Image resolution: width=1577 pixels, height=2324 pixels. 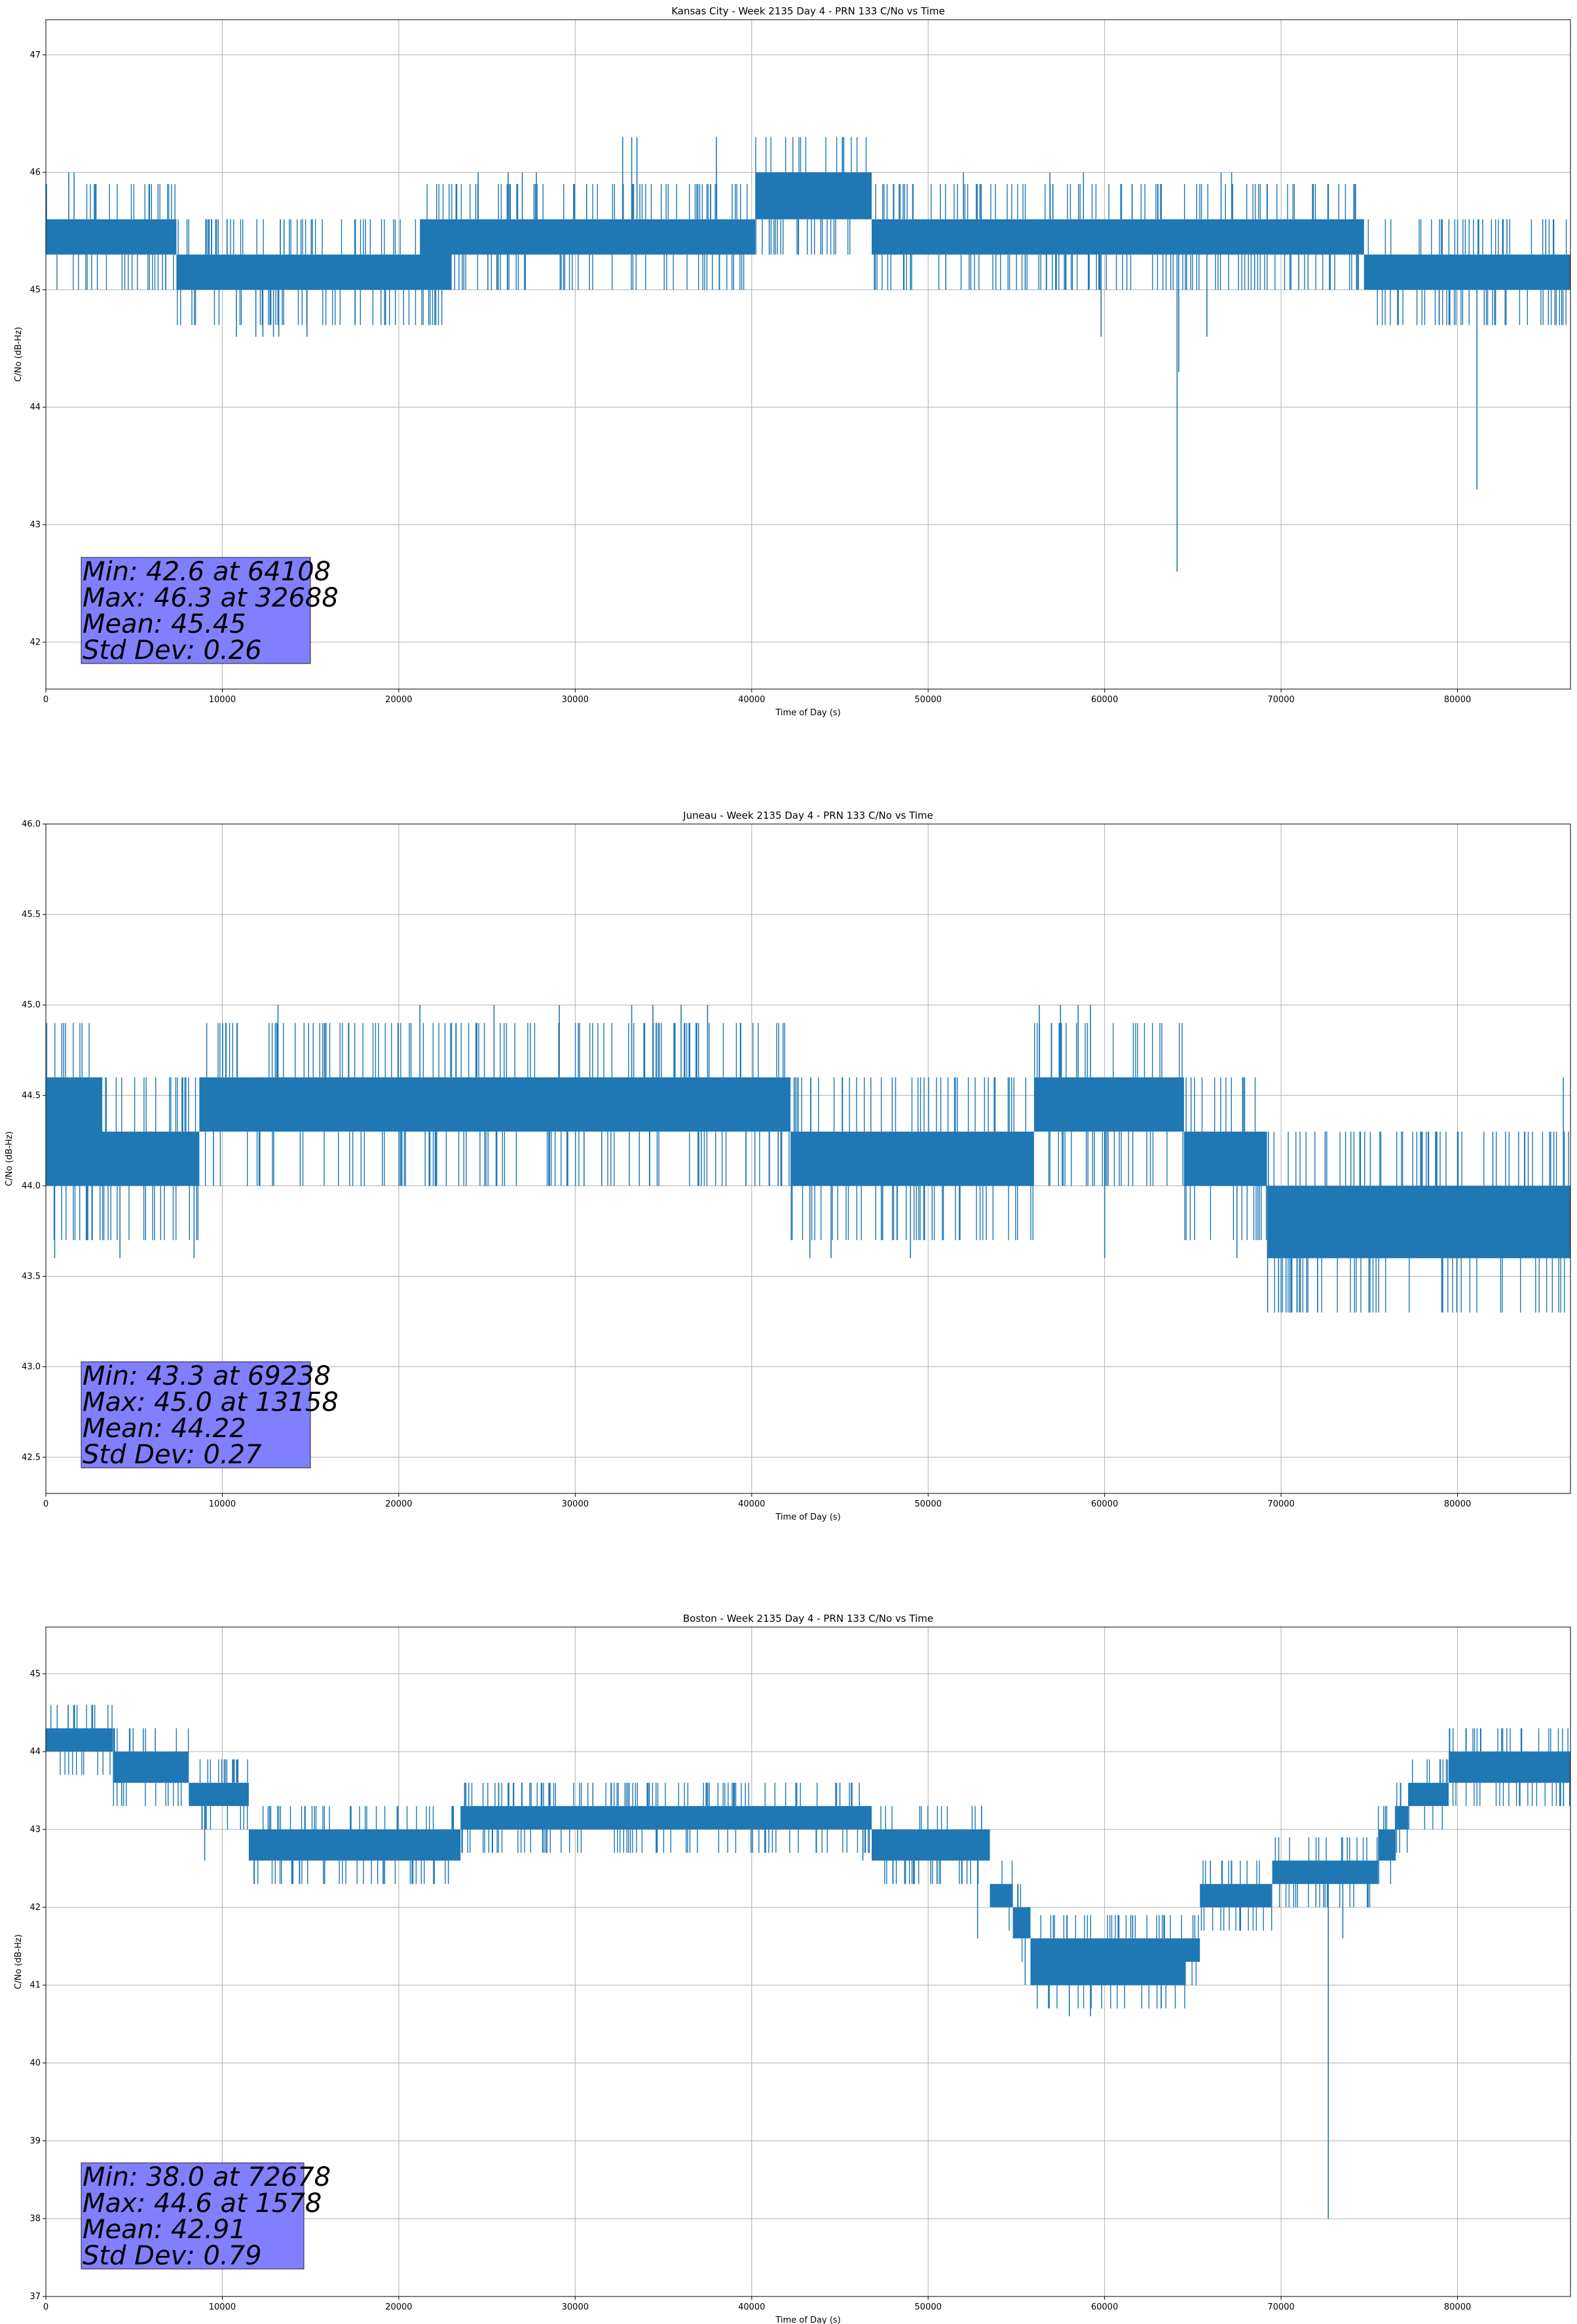 What do you see at coordinates (31, 915) in the screenshot?
I see `y-tick-label: 45.5` at bounding box center [31, 915].